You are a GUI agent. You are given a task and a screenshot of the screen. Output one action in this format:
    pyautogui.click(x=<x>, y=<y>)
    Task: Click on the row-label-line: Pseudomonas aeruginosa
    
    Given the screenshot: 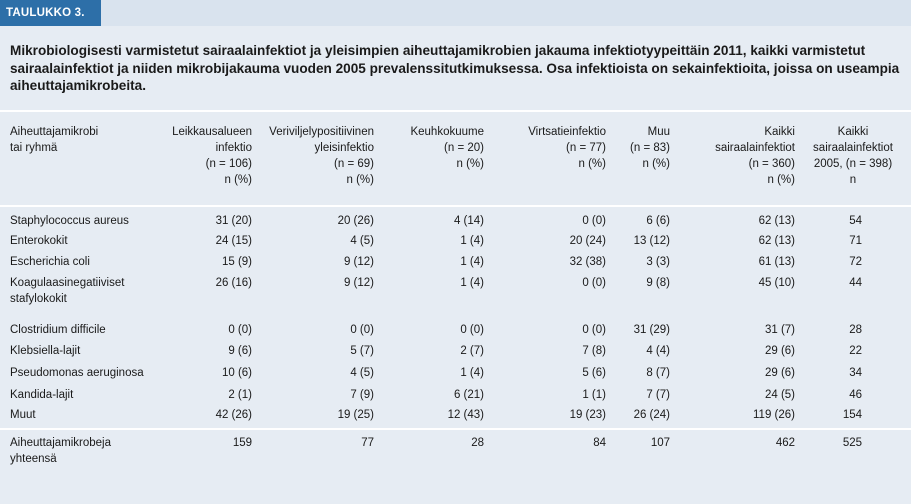 What is the action you would take?
    pyautogui.click(x=77, y=373)
    